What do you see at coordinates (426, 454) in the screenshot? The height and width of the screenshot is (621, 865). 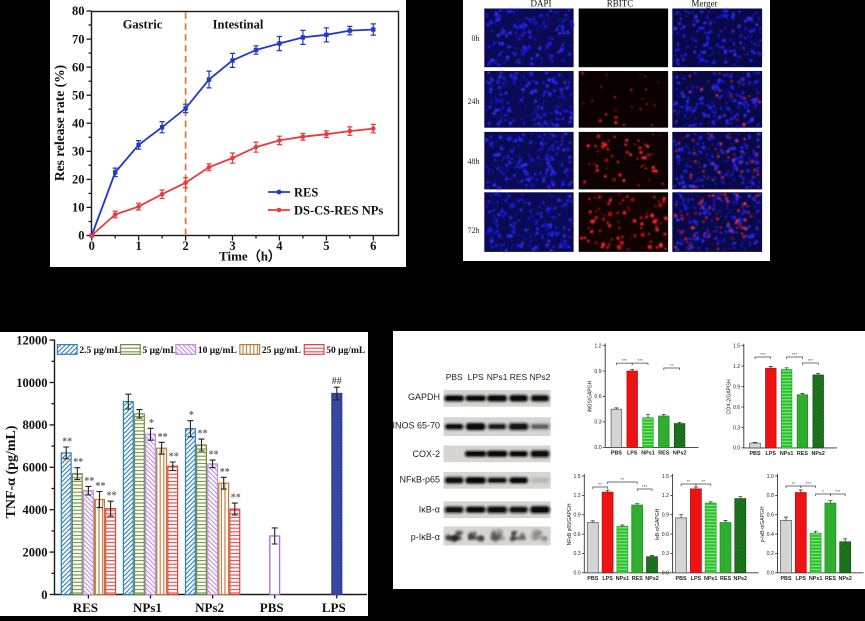 I see `svg-text: COX-2` at bounding box center [426, 454].